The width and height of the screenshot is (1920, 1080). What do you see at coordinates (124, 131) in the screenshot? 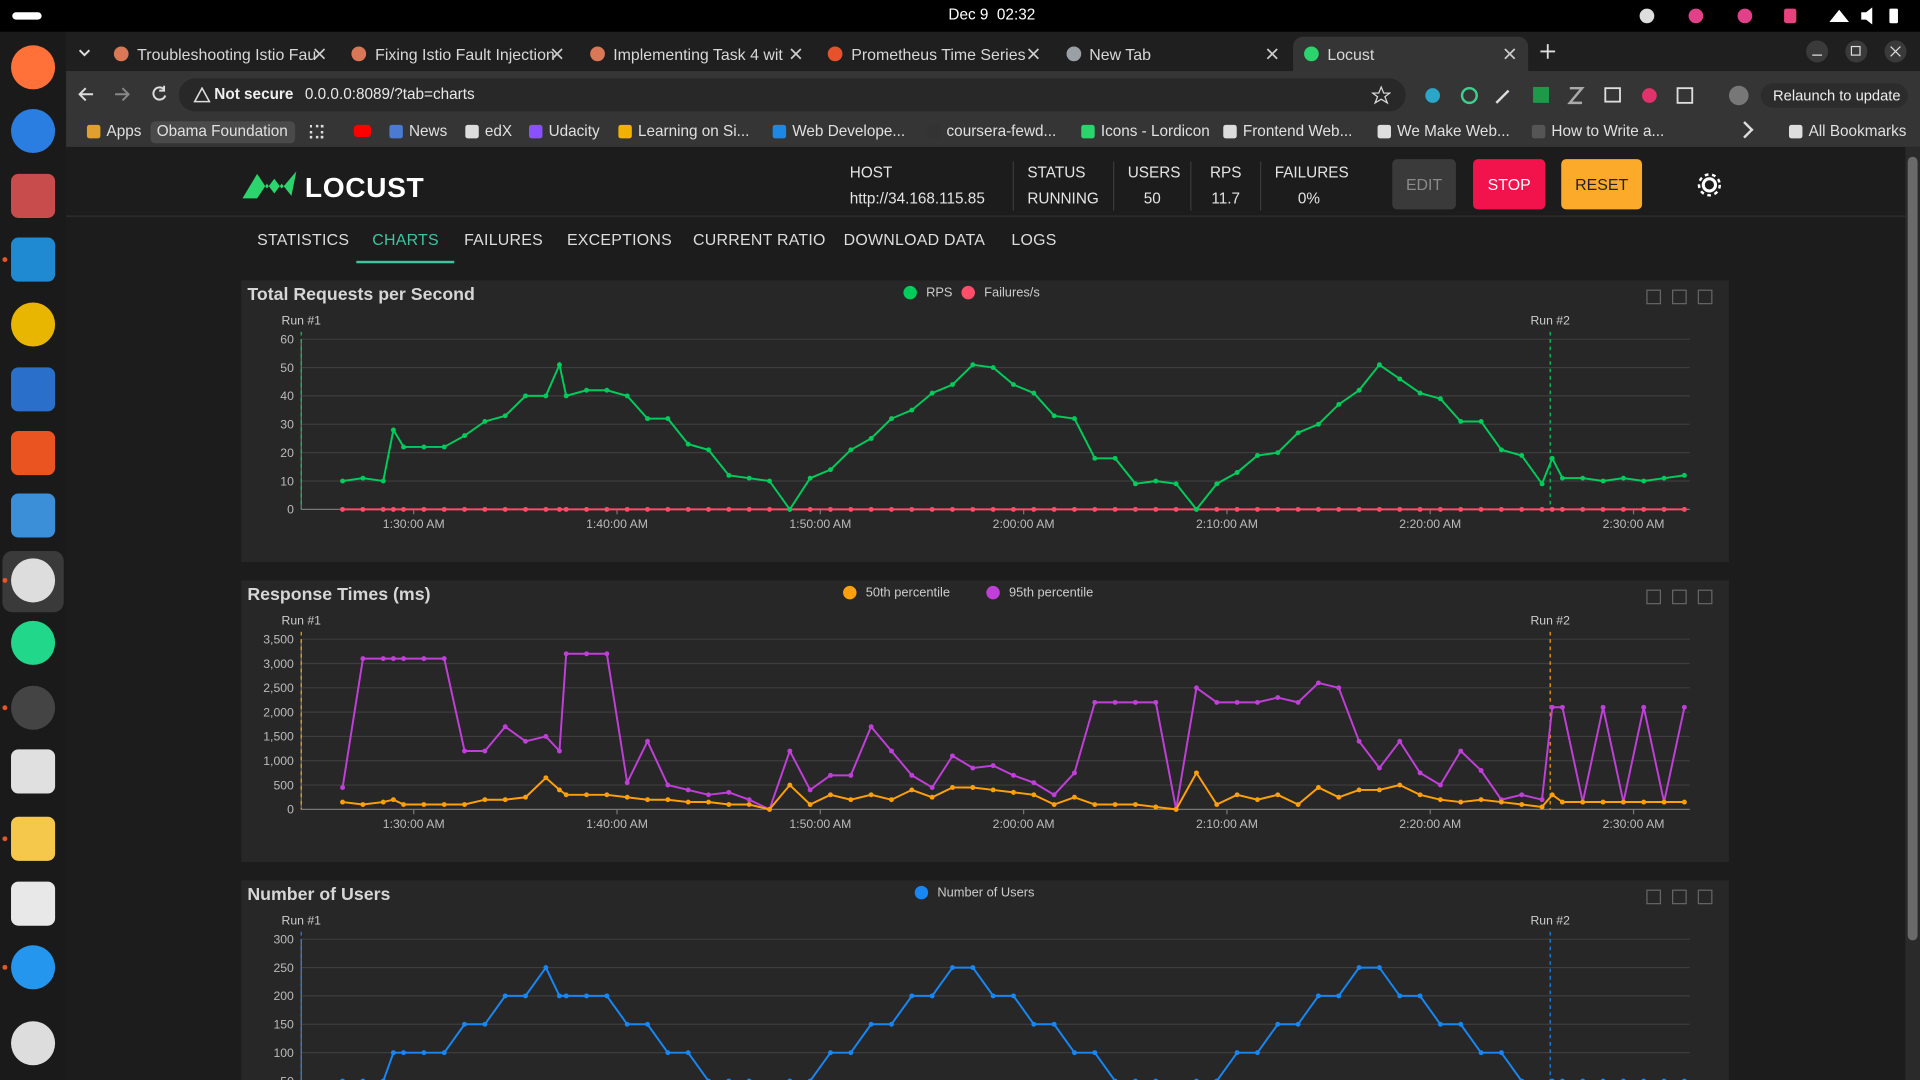
I see `bookmark: Apps` at bounding box center [124, 131].